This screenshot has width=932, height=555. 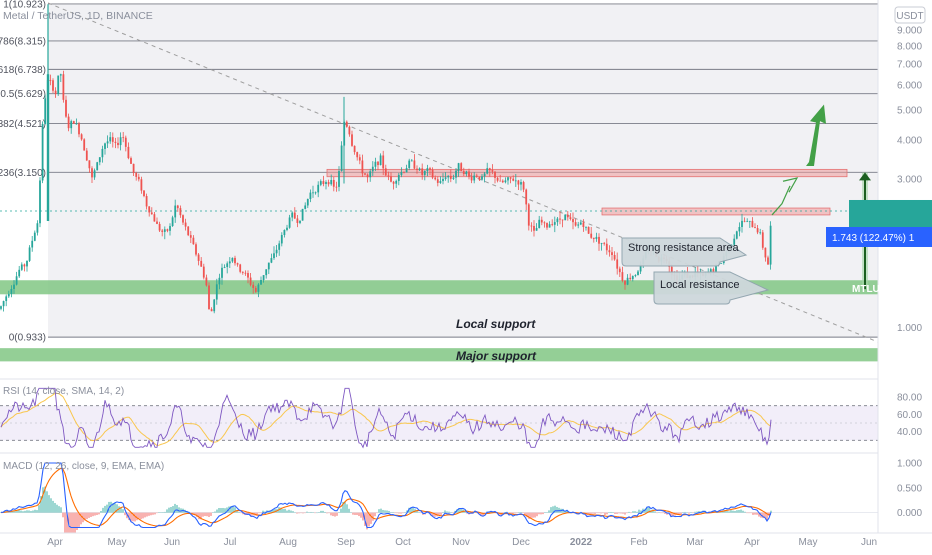 What do you see at coordinates (890, 214) in the screenshot?
I see `price-label-box` at bounding box center [890, 214].